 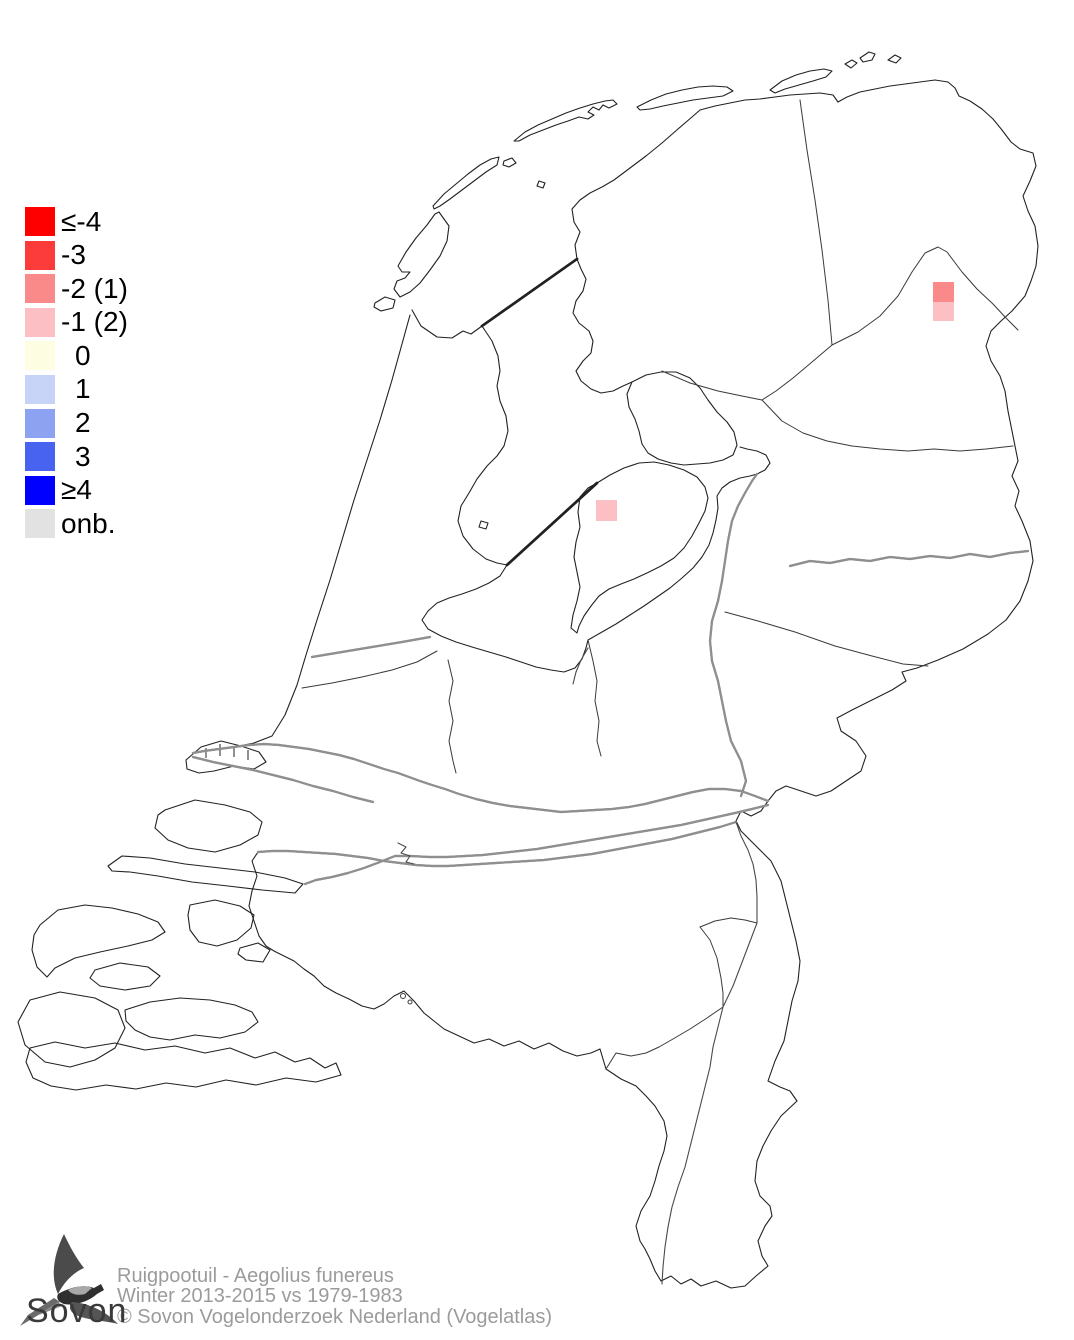 What do you see at coordinates (71, 1029) in the screenshot?
I see `island-walcheren` at bounding box center [71, 1029].